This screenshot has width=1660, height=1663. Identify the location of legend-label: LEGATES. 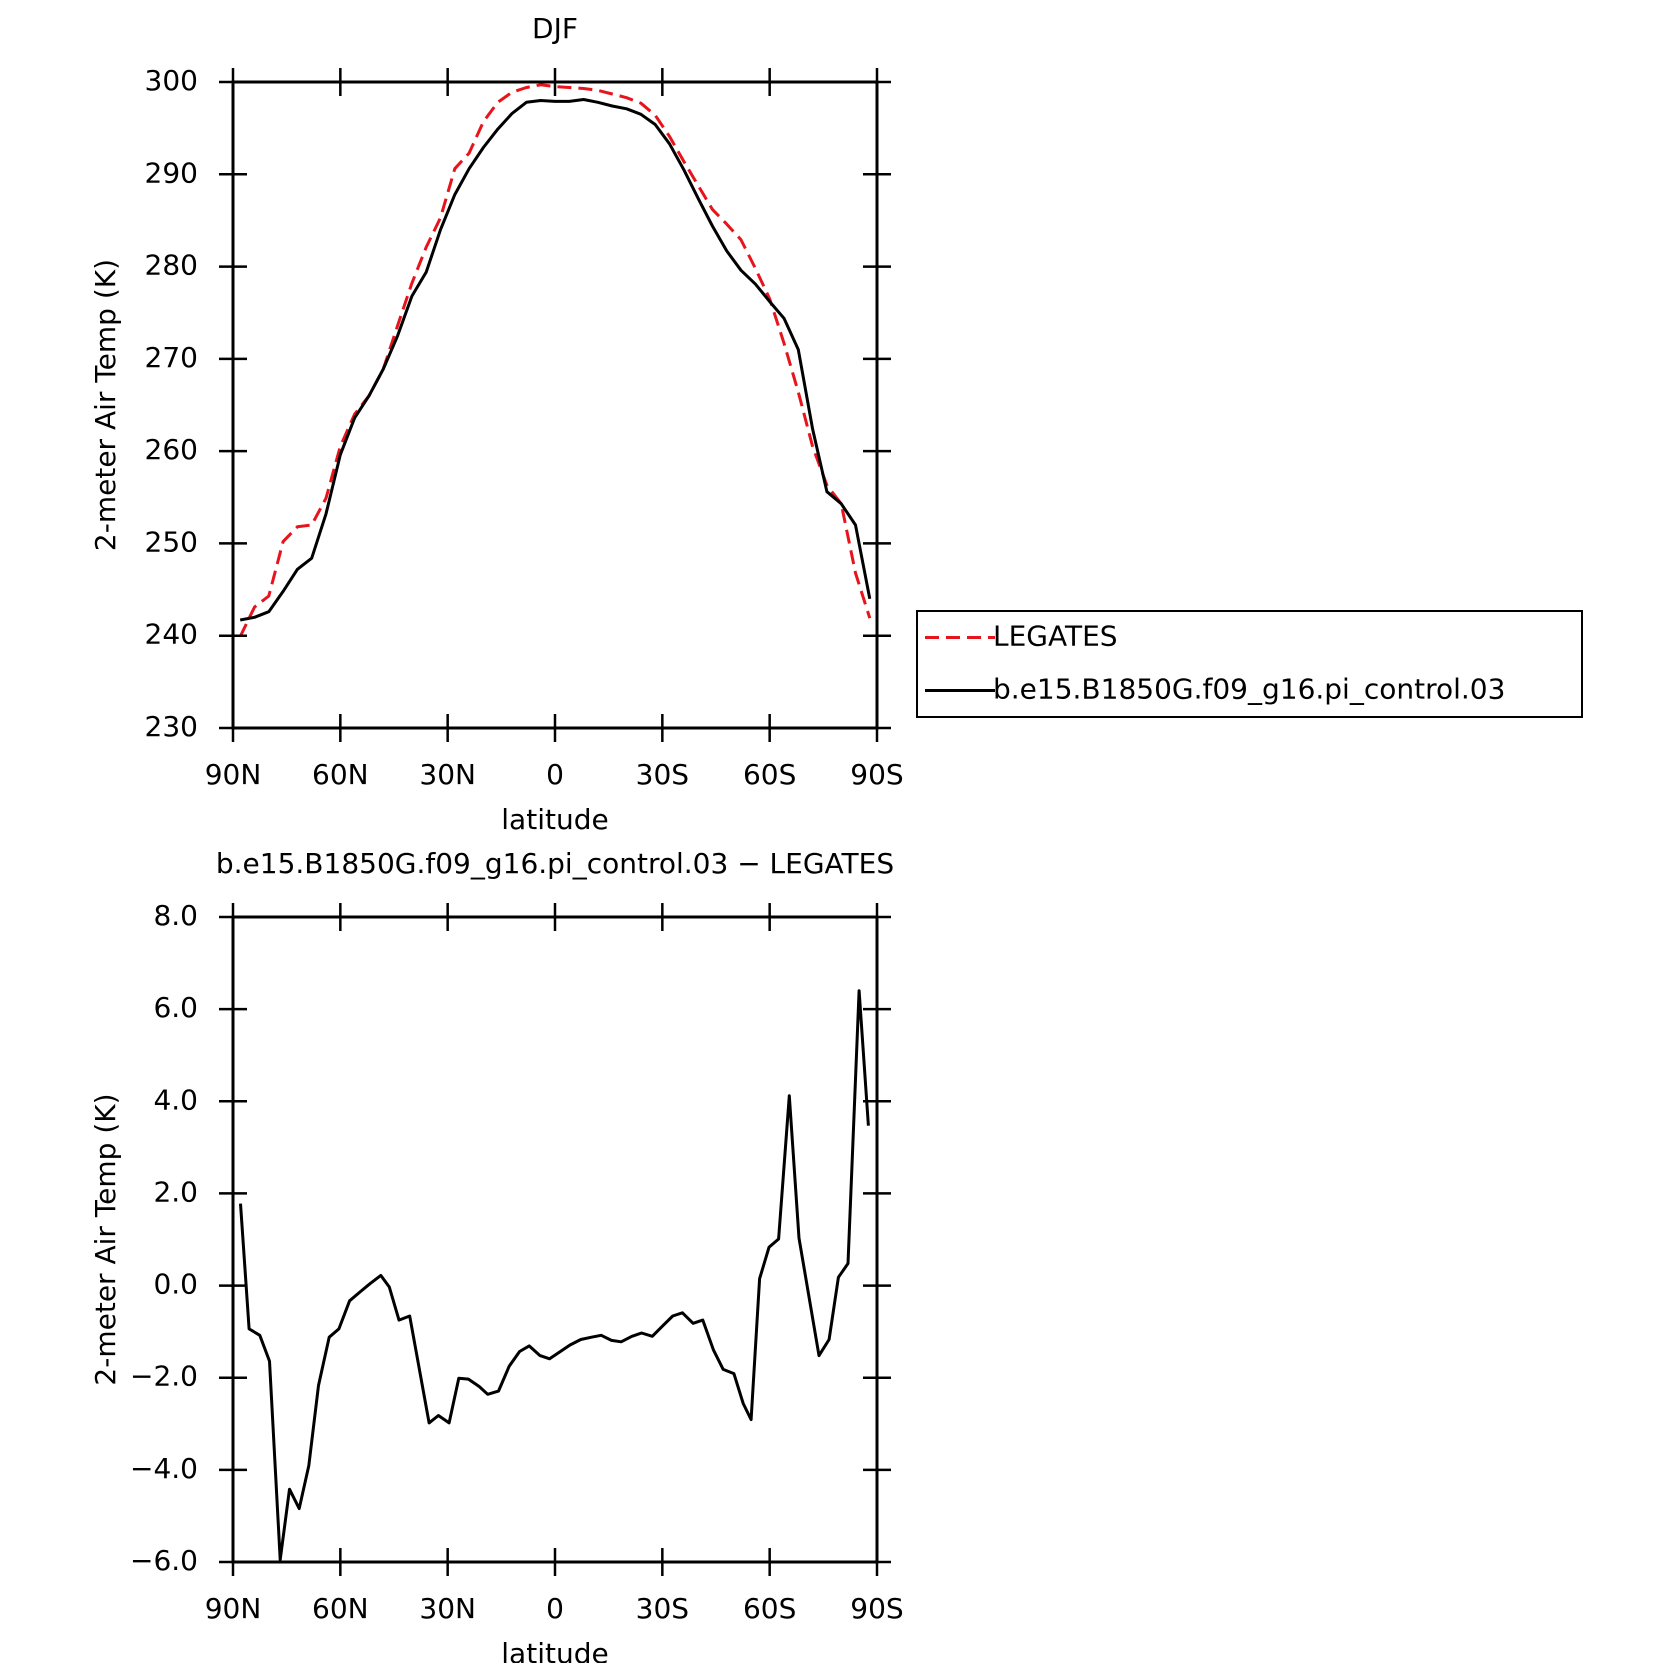
(1055, 636).